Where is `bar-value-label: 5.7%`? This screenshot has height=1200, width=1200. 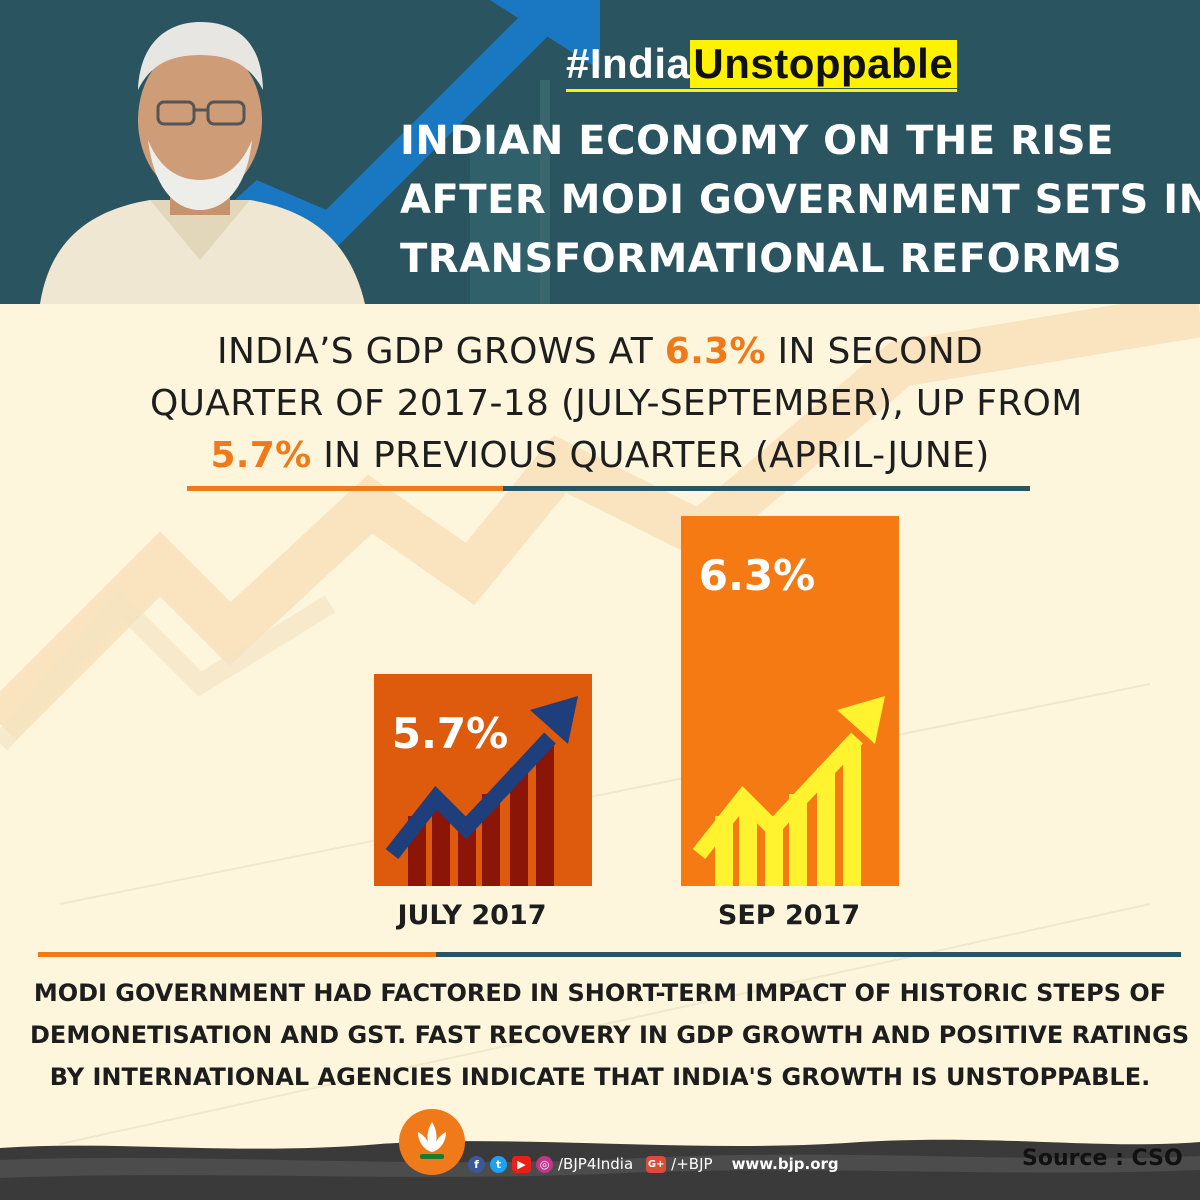
bar-value-label: 5.7% is located at coordinates (450, 733).